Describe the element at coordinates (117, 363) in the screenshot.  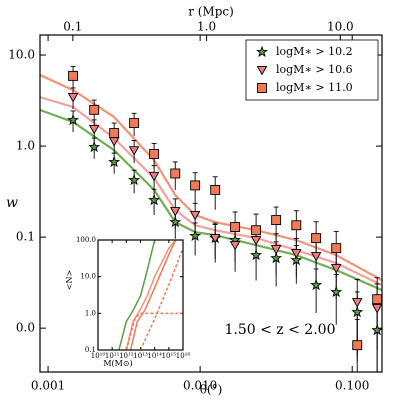
I see `inset-x-label: M(M⊙)` at that location.